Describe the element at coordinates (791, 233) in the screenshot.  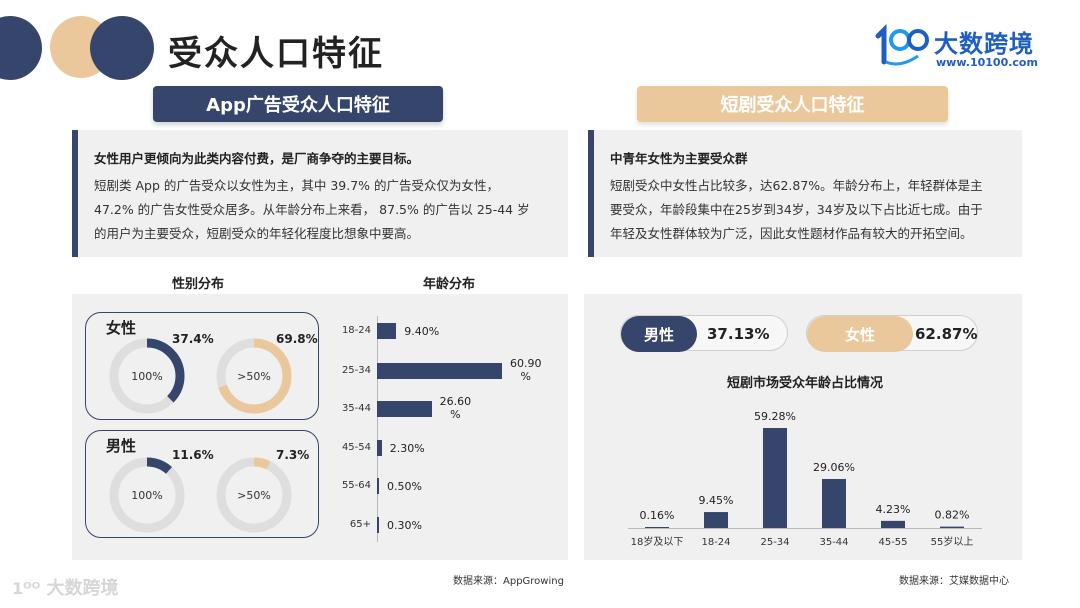
I see `right-summary-line: 年轻及女性群体较为广泛，因此女性题材作品有较大的开拓空间。` at that location.